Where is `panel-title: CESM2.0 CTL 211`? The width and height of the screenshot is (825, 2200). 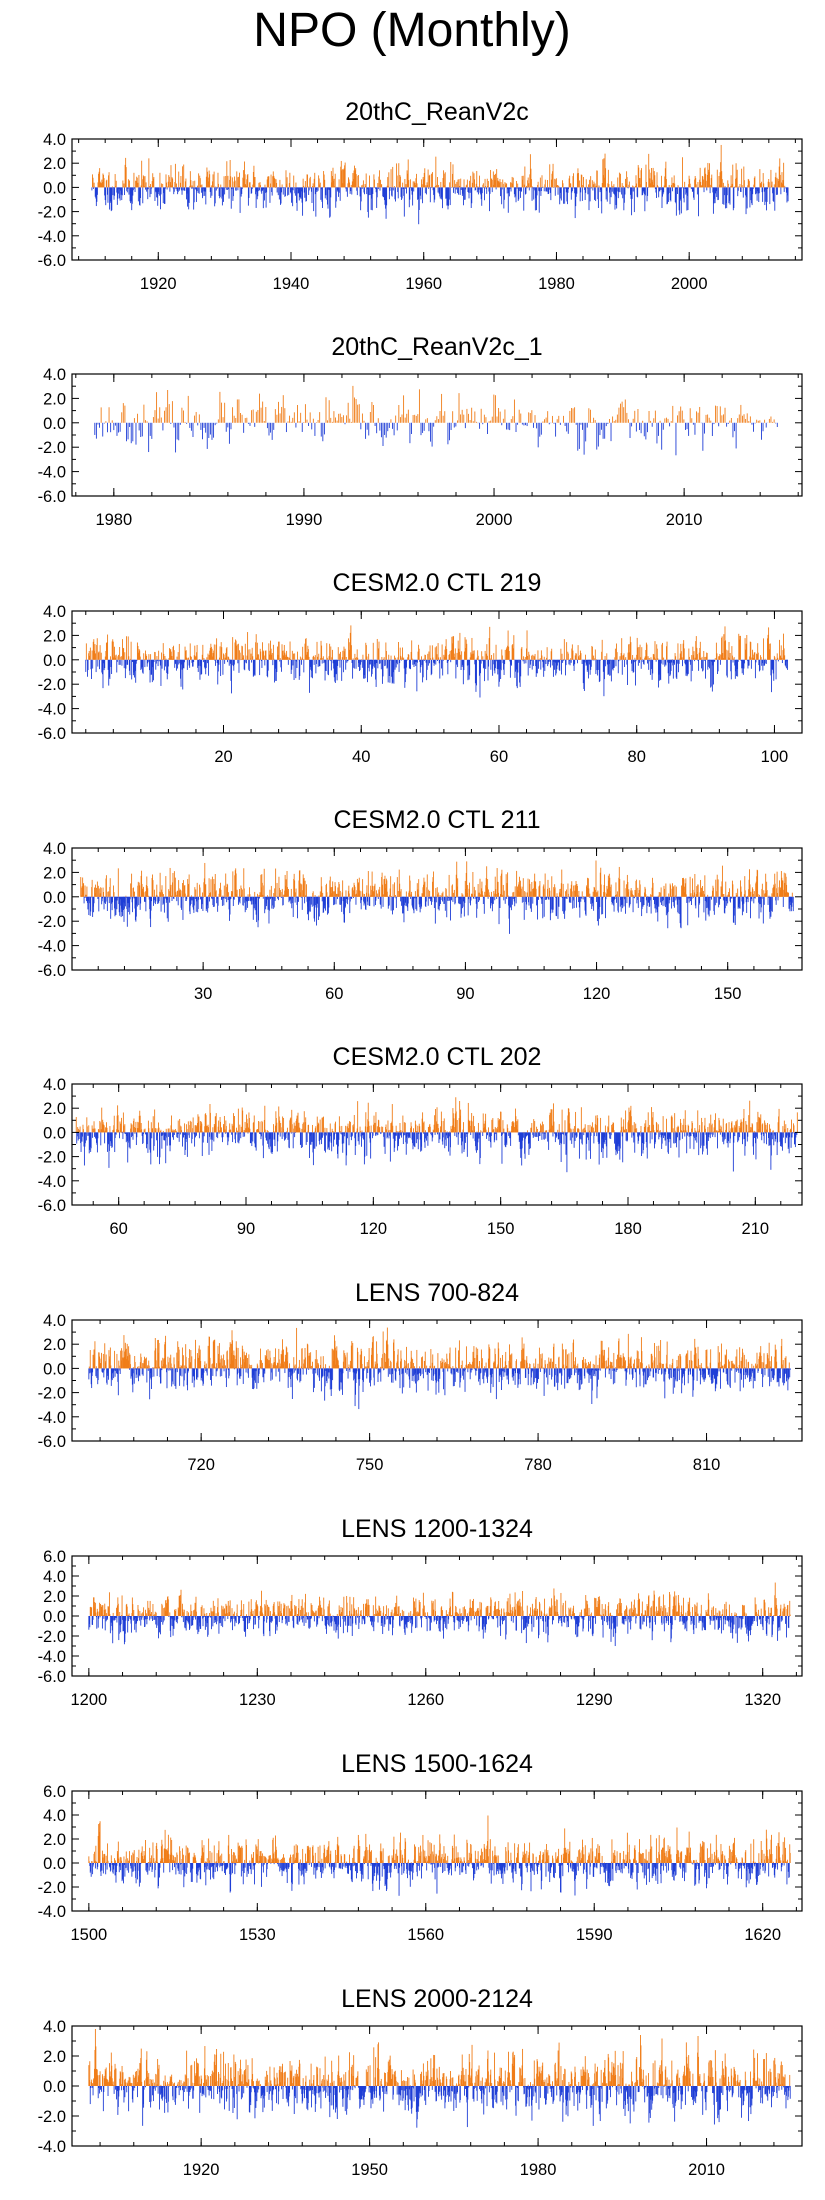 panel-title: CESM2.0 CTL 211 is located at coordinates (436, 820).